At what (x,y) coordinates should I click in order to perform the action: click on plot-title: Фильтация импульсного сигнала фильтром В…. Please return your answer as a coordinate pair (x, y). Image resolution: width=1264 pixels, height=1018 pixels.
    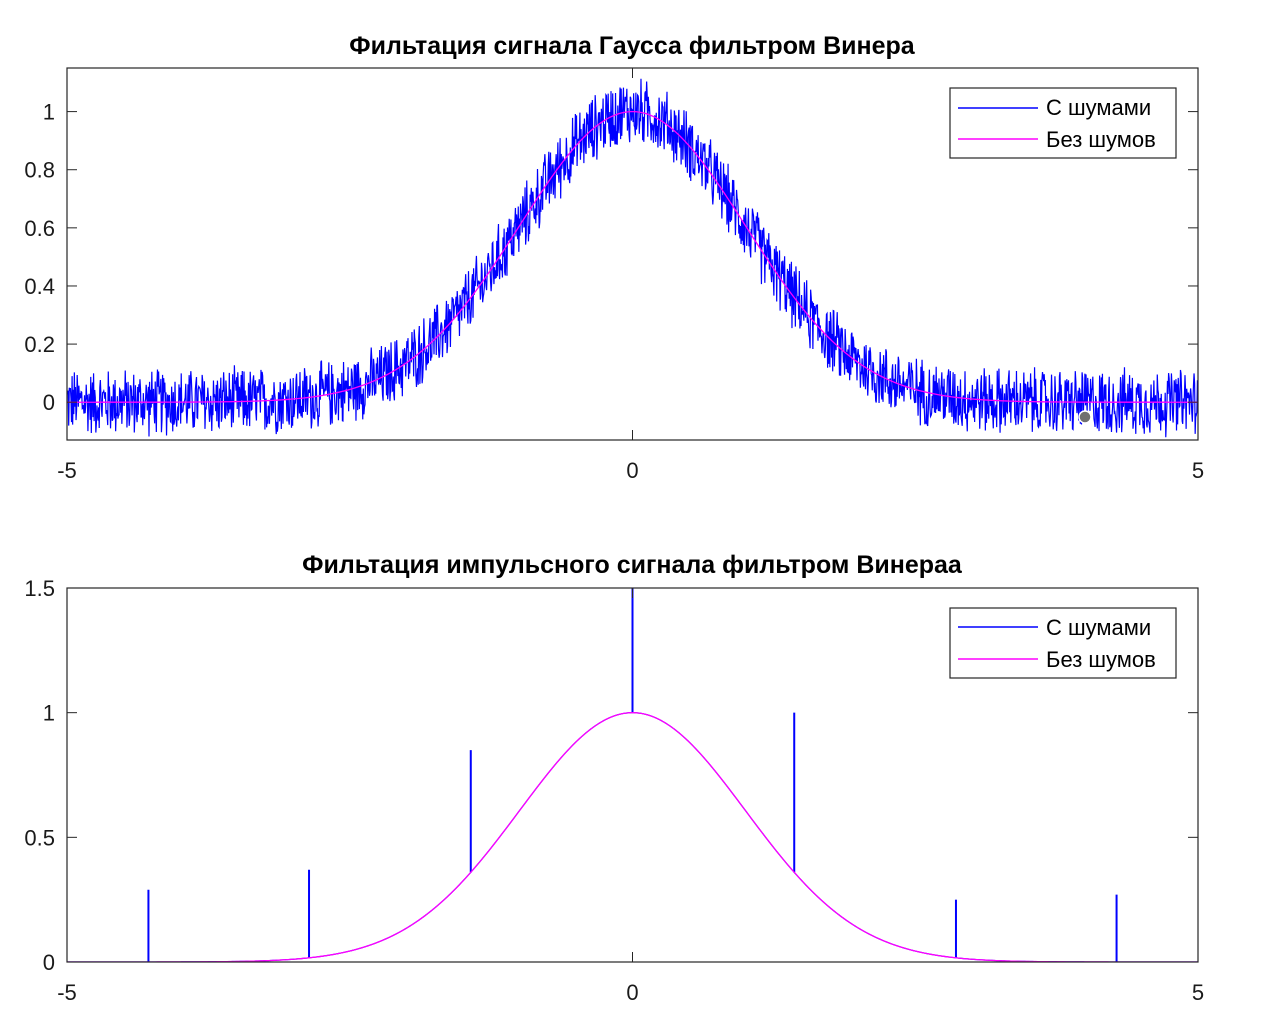
    Looking at the image, I should click on (632, 565).